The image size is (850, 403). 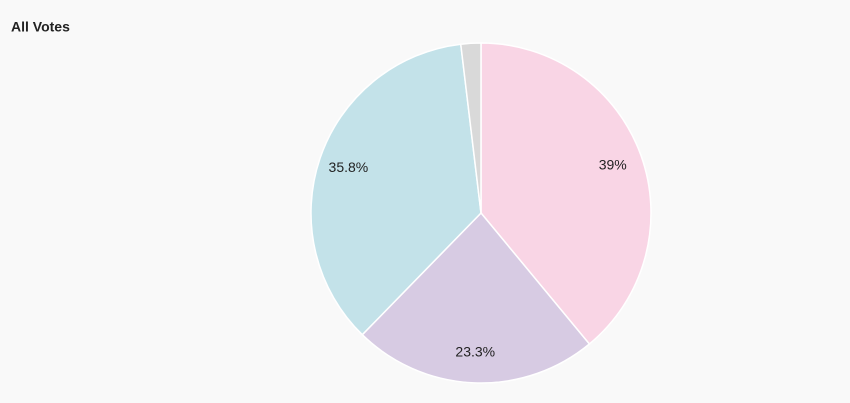 What do you see at coordinates (475, 352) in the screenshot?
I see `slice-label: 23.3%` at bounding box center [475, 352].